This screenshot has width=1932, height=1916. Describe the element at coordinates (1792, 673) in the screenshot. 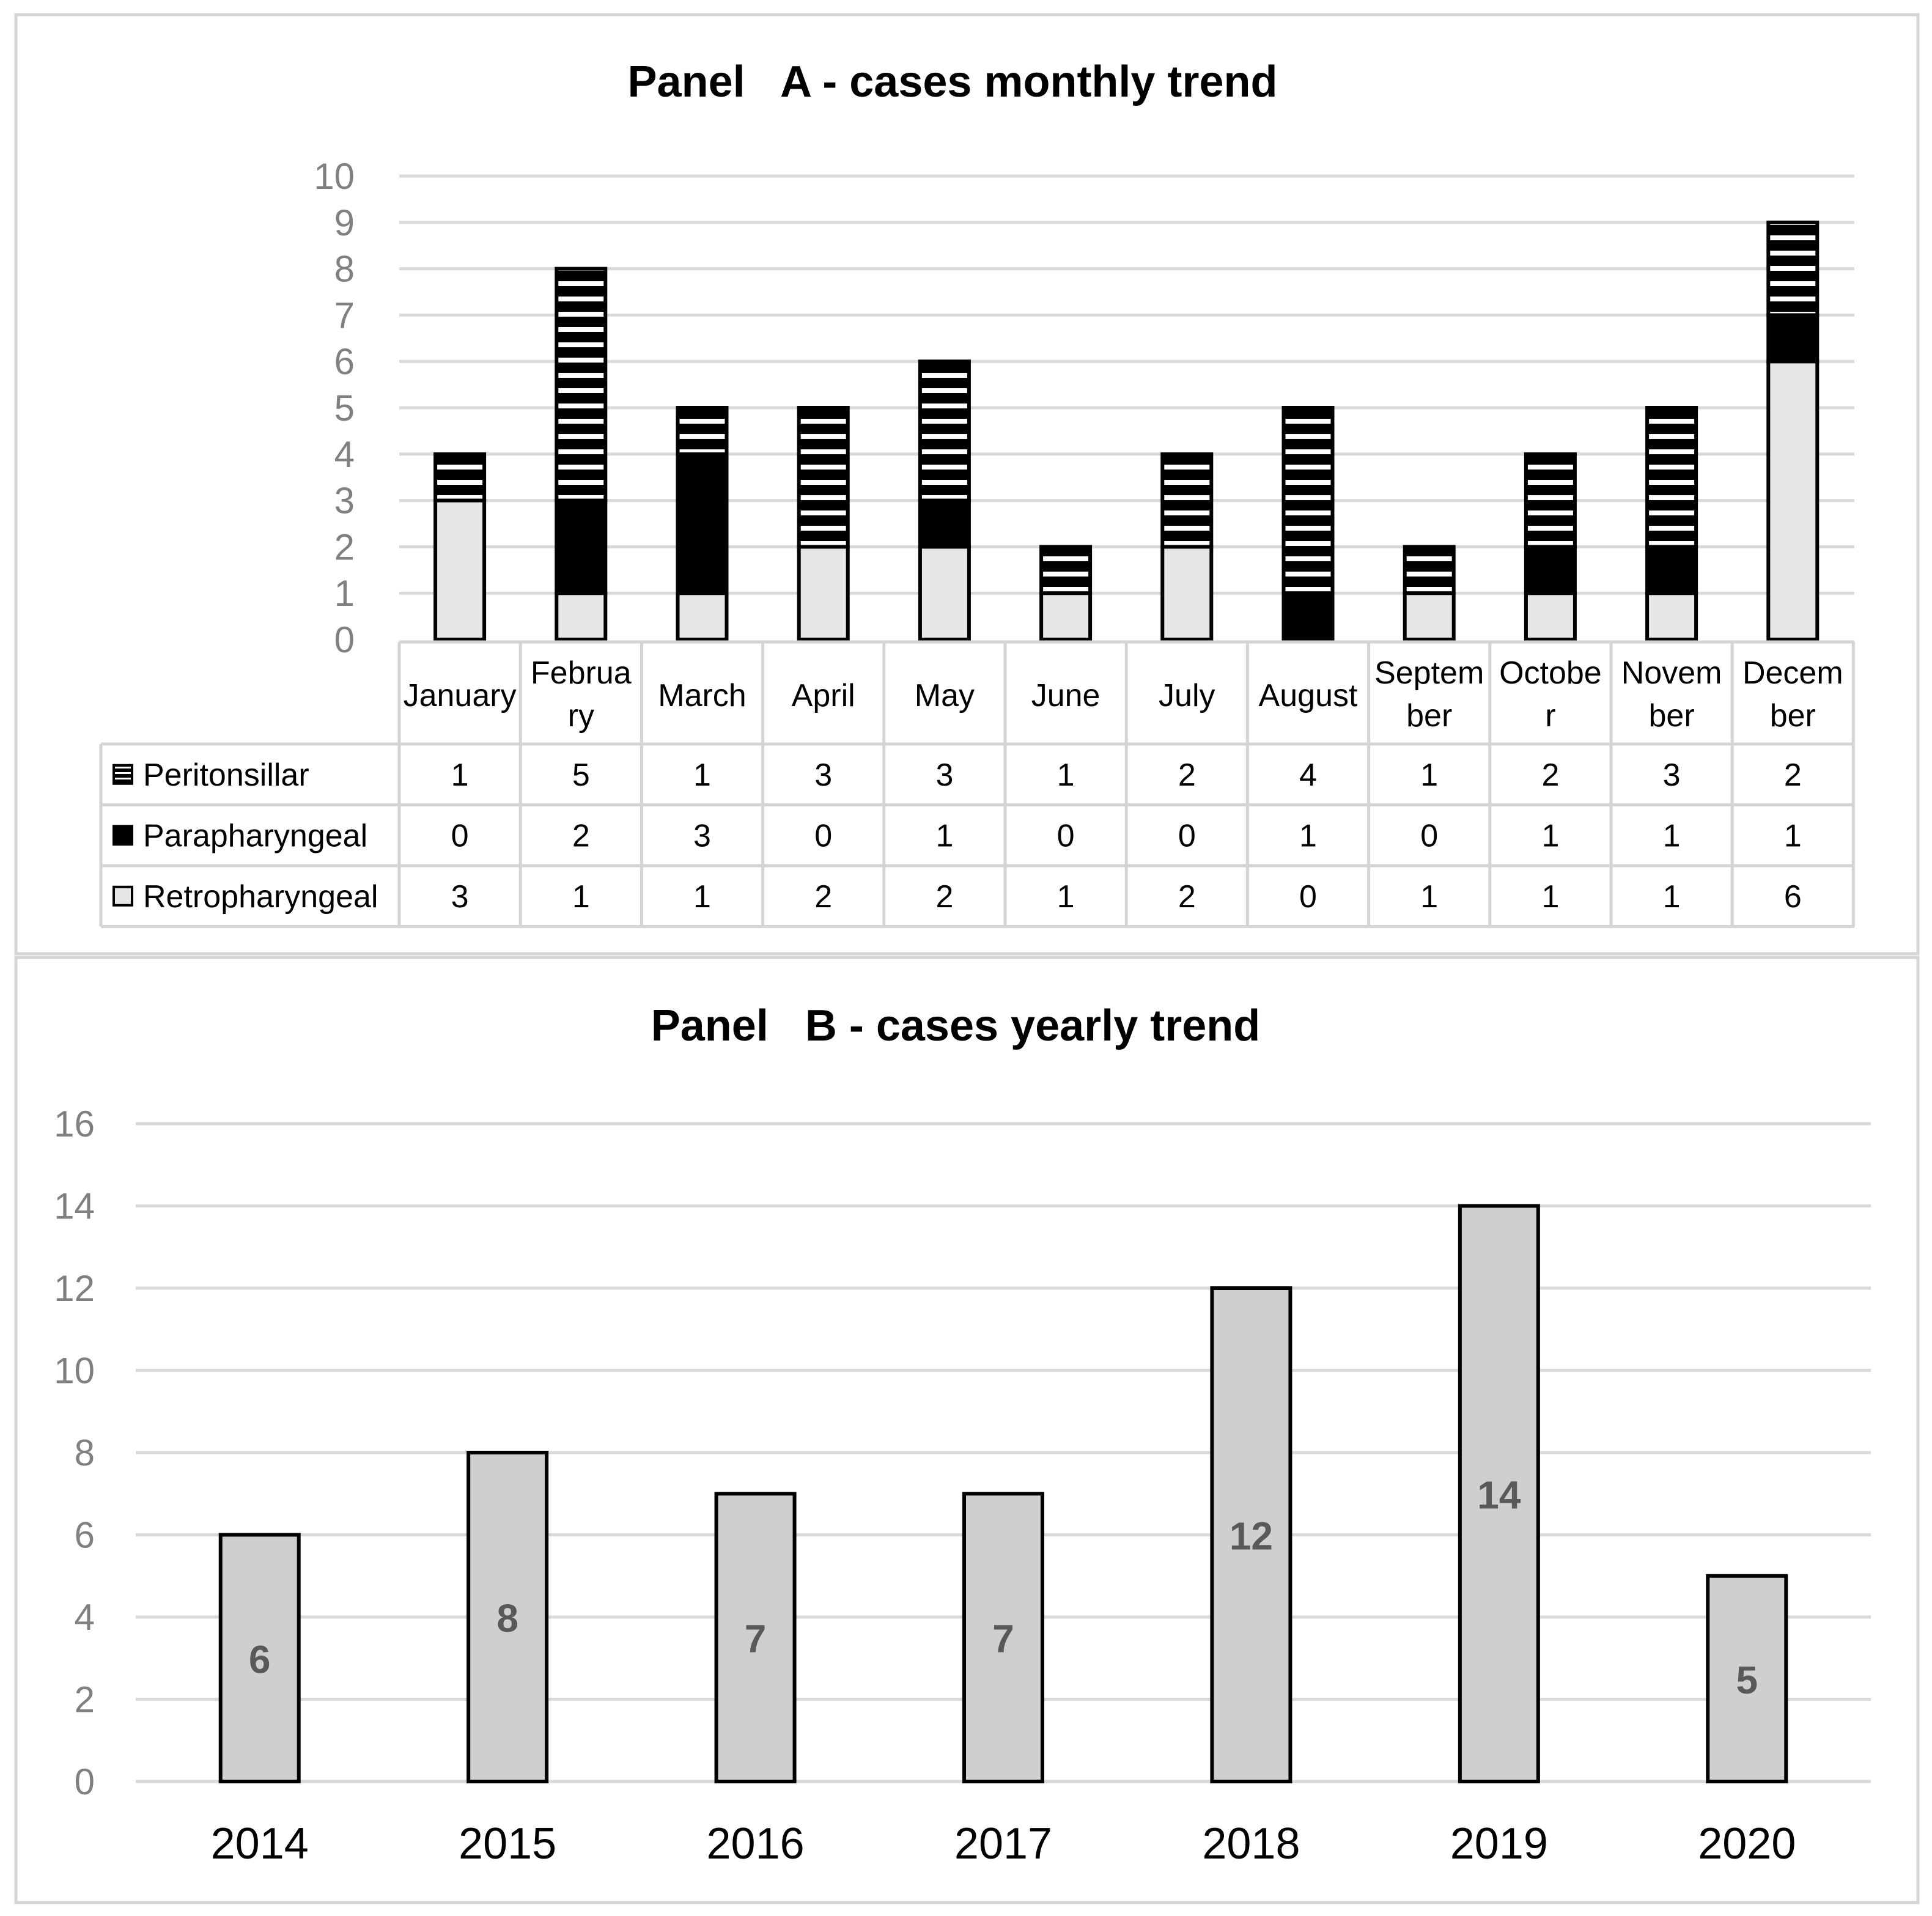

I see `panel-a-x-tick-label: Decem` at that location.